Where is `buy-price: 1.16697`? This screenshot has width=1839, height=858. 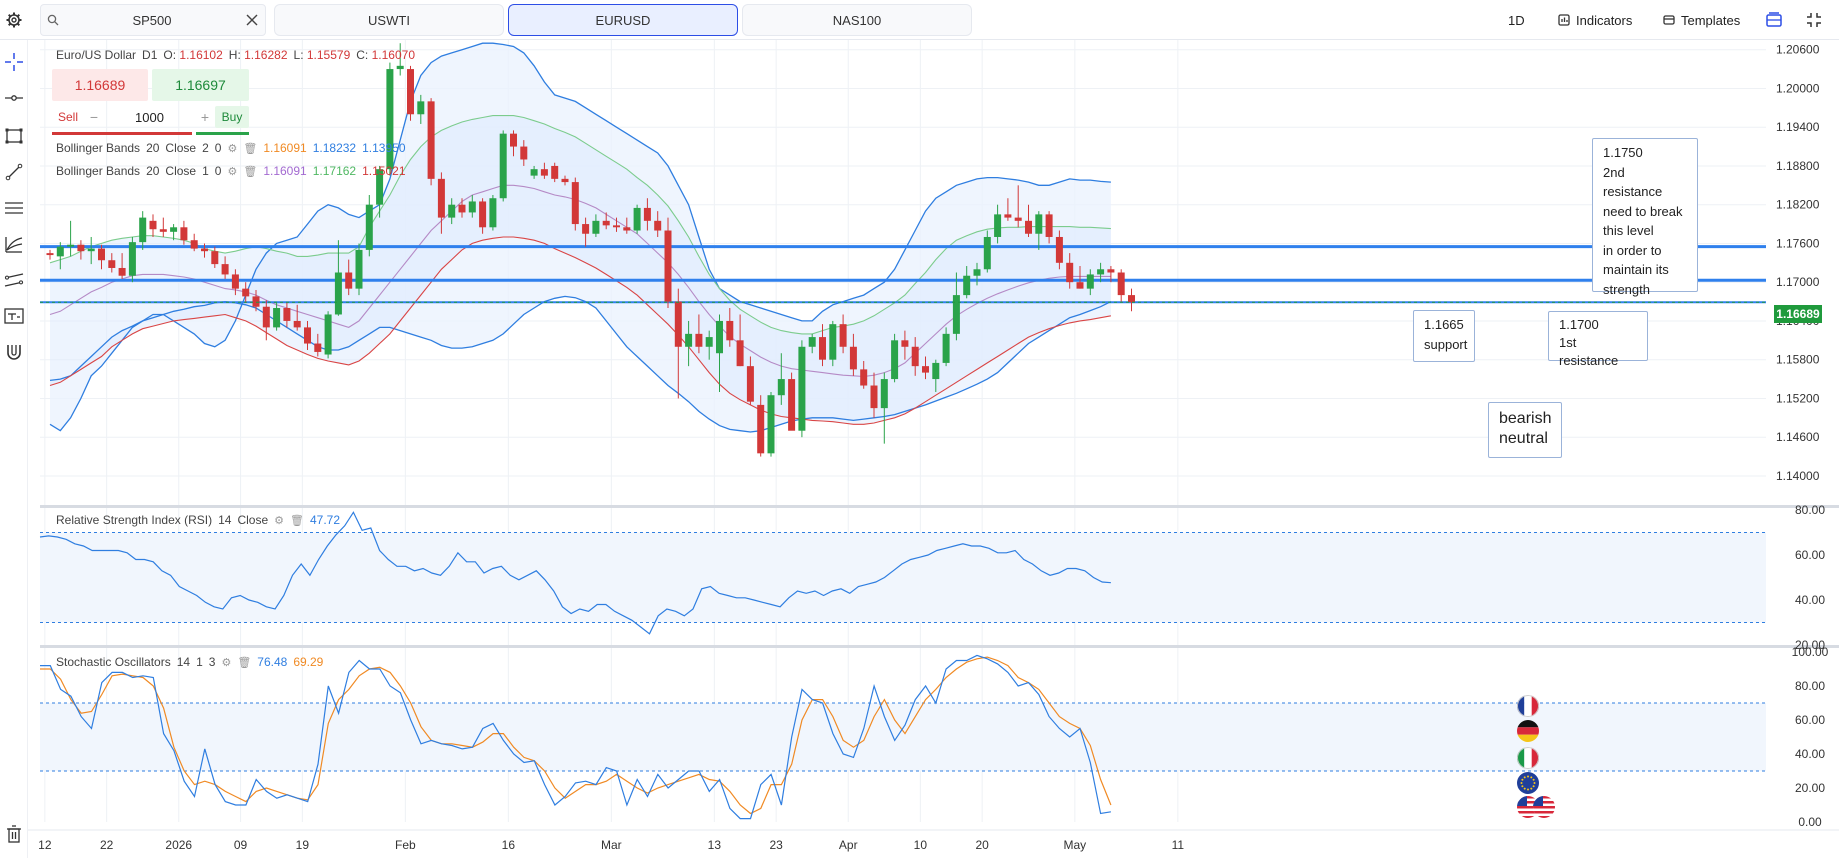 buy-price: 1.16697 is located at coordinates (200, 85).